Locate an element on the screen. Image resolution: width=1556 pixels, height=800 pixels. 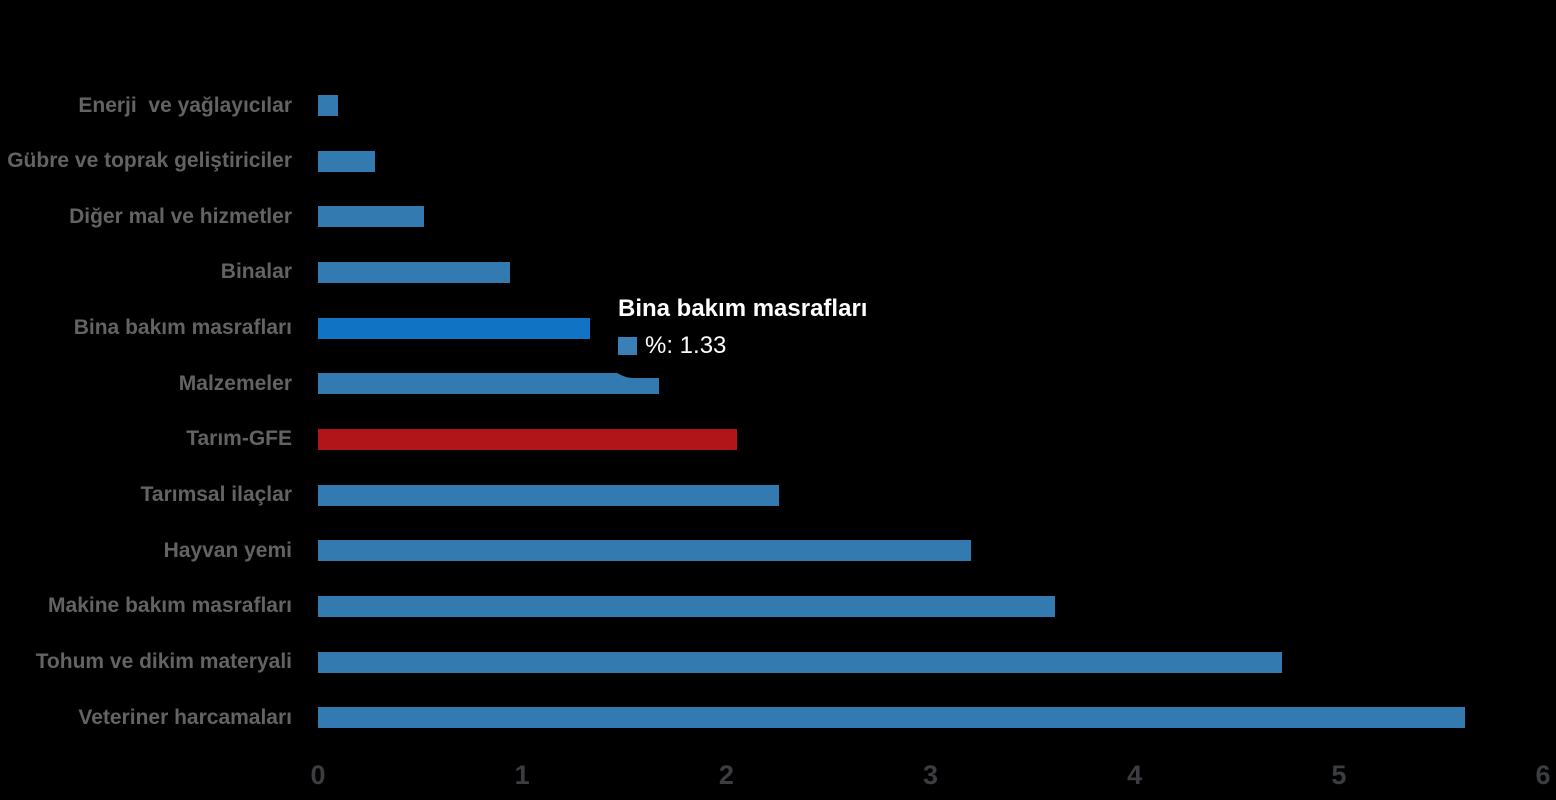
x-tick-label: 4 is located at coordinates (1135, 775).